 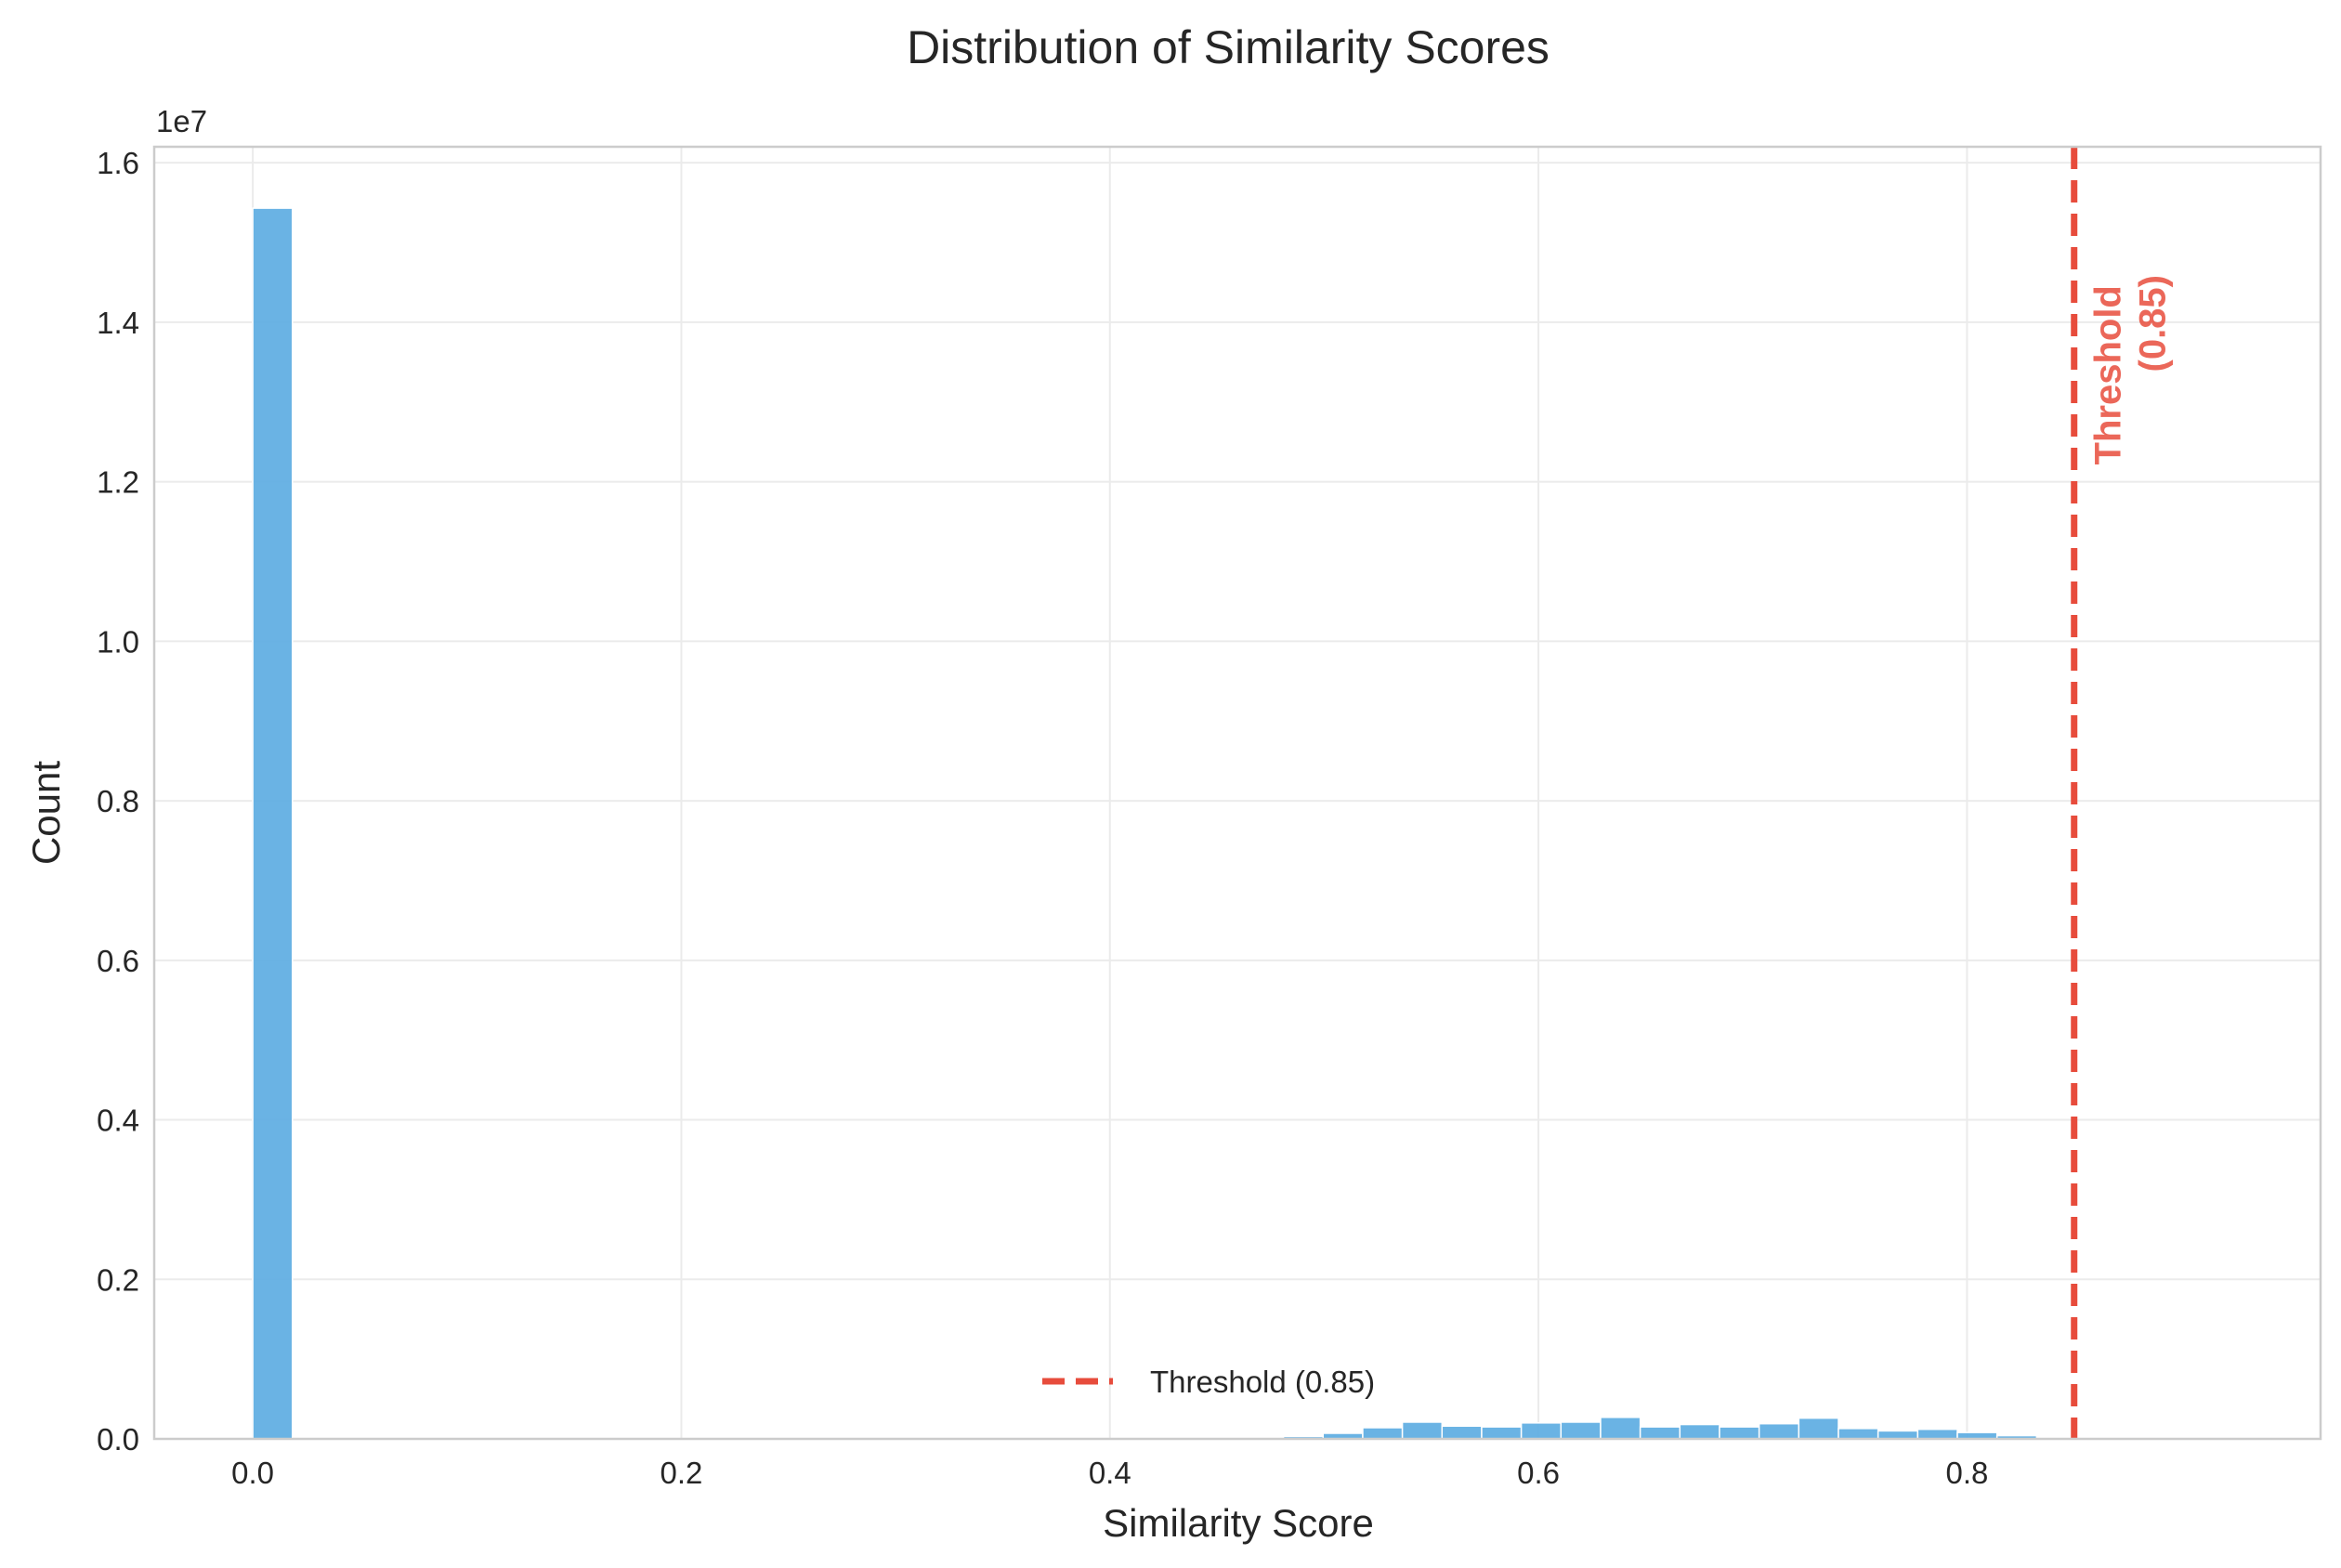 I want to click on legend-label-threshold: Threshold (0.85), so click(x=1262, y=1382).